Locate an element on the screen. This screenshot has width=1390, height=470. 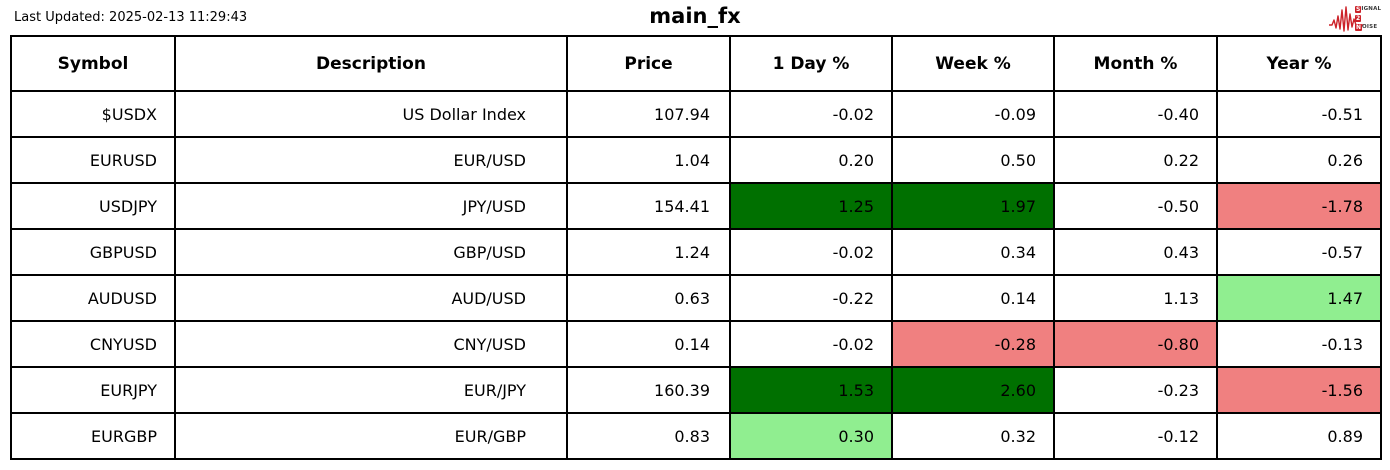
price-cell: 0.83 is located at coordinates (648, 436).